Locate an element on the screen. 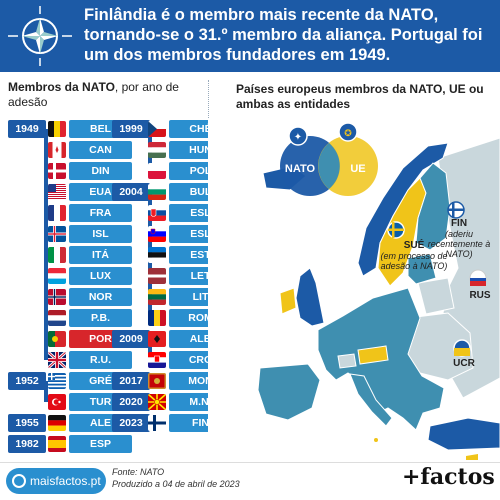 The height and width of the screenshot is (500, 500). year-tag: 2017 is located at coordinates (131, 381).